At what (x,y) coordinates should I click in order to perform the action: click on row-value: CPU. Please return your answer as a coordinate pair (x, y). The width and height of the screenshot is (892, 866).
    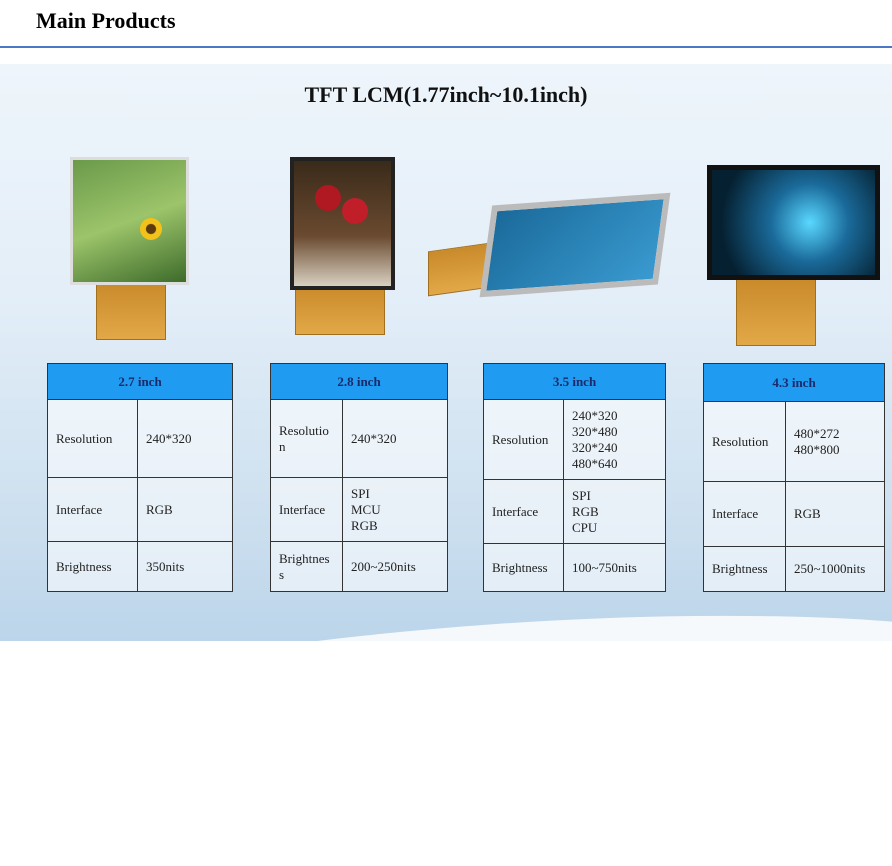
    Looking at the image, I should click on (585, 527).